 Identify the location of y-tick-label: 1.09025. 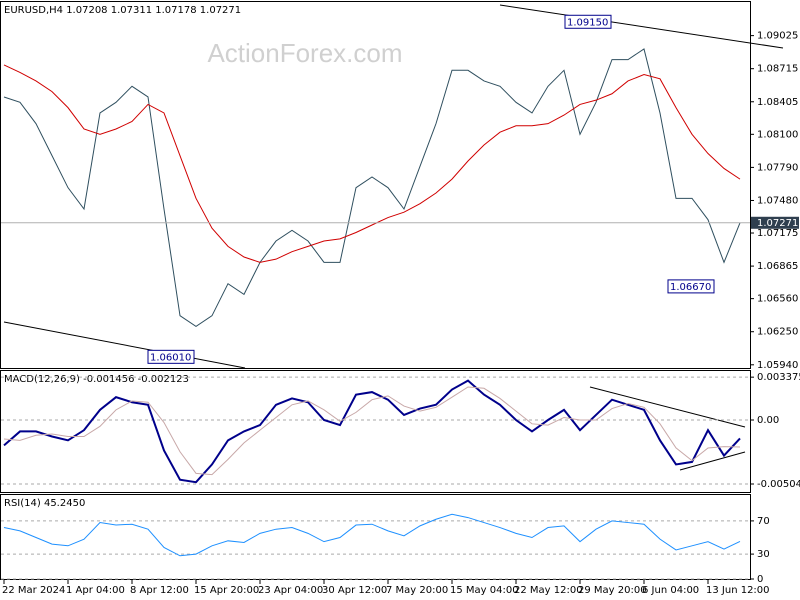
(777, 36).